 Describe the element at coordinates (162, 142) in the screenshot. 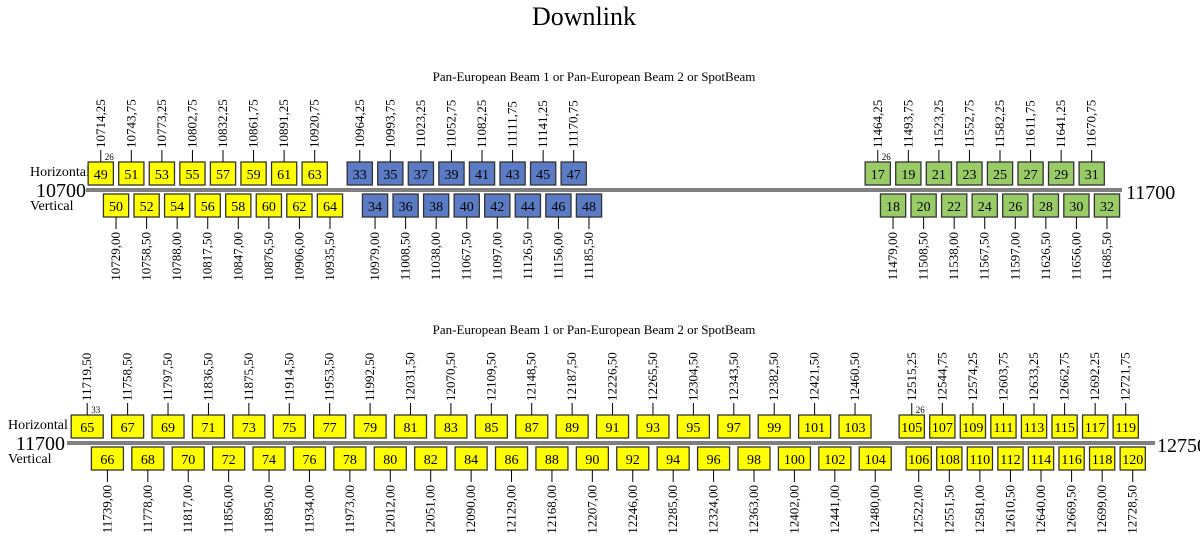

I see `transponder-channel-53: 53 10773,25` at that location.